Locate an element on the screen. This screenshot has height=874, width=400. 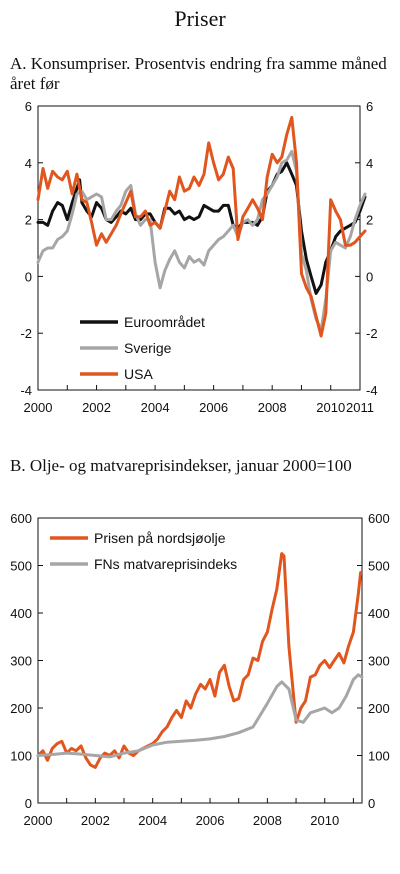
y-tick-label-right: 4 is located at coordinates (369, 163).